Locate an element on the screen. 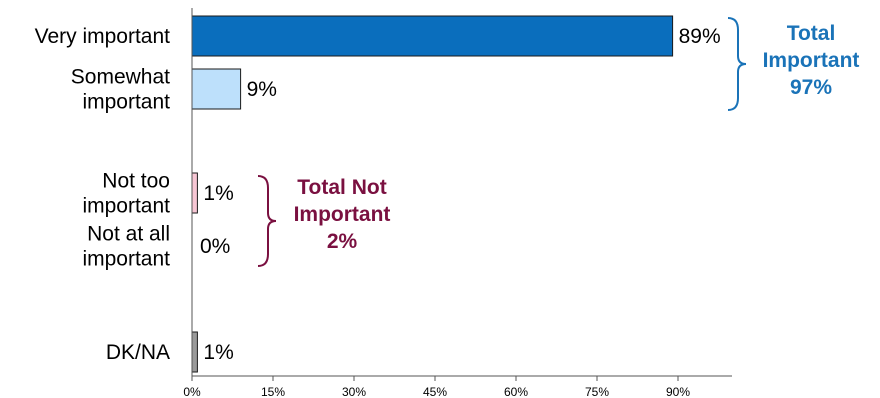 The width and height of the screenshot is (880, 398). x-tick-label-2: 30% is located at coordinates (354, 391).